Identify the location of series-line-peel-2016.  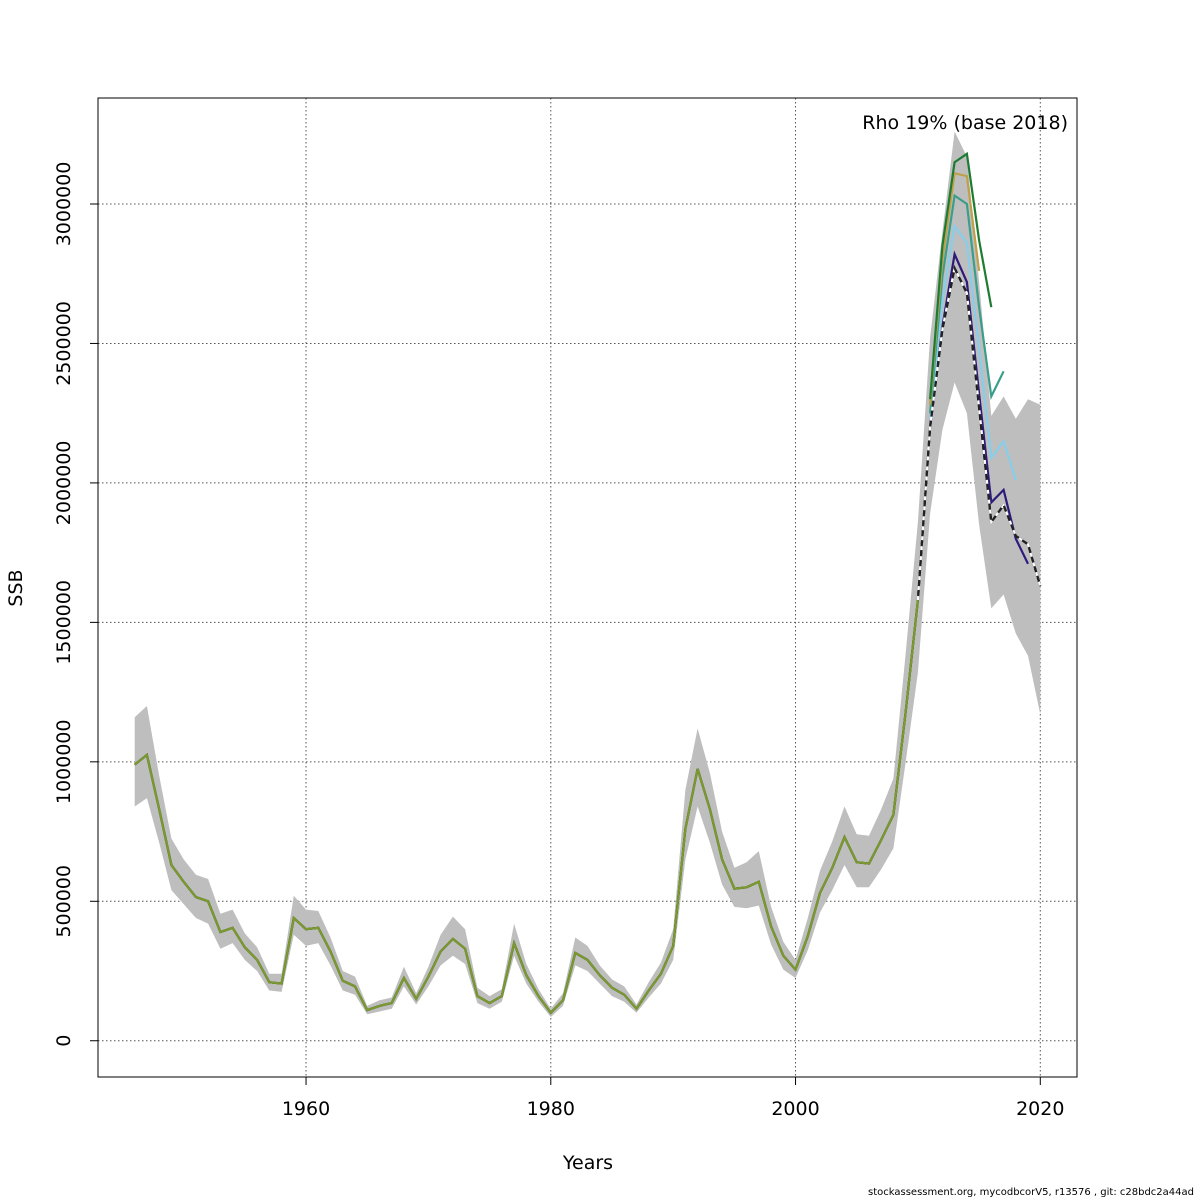
(973, 352).